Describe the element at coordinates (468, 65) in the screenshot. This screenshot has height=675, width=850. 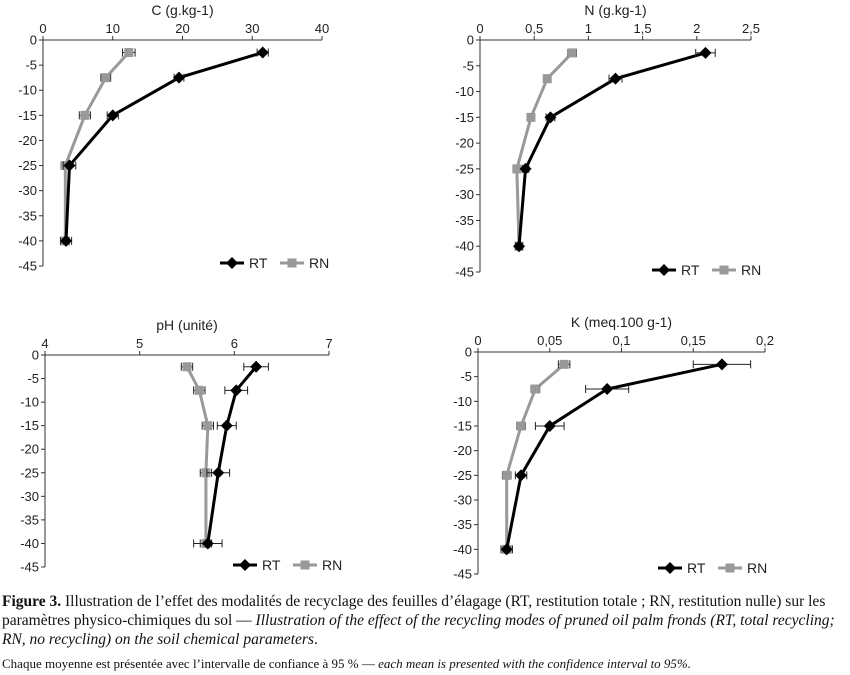
I see `y-tick-label: -5` at that location.